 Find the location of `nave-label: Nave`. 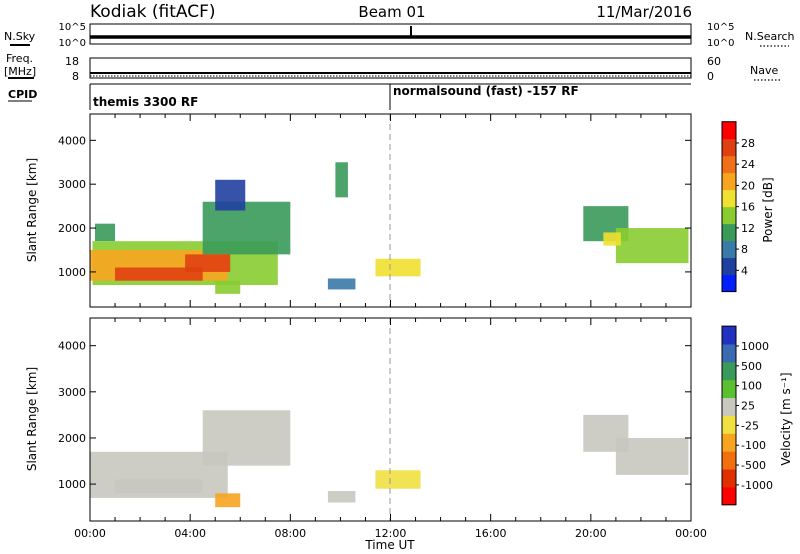

nave-label: Nave is located at coordinates (764, 70).